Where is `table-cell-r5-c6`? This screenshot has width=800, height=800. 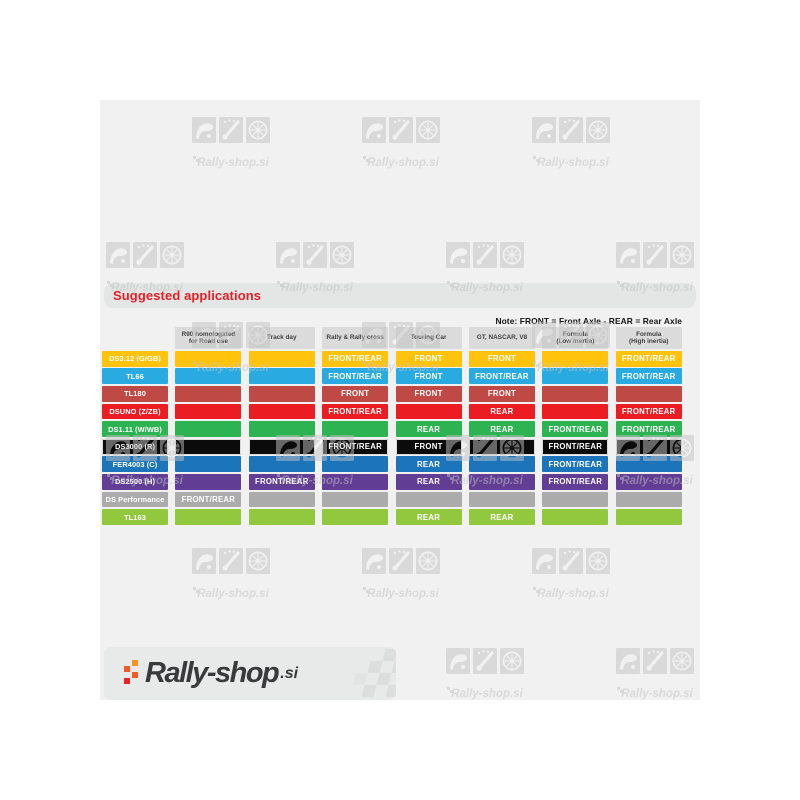
table-cell-r5-c6 is located at coordinates (648, 446).